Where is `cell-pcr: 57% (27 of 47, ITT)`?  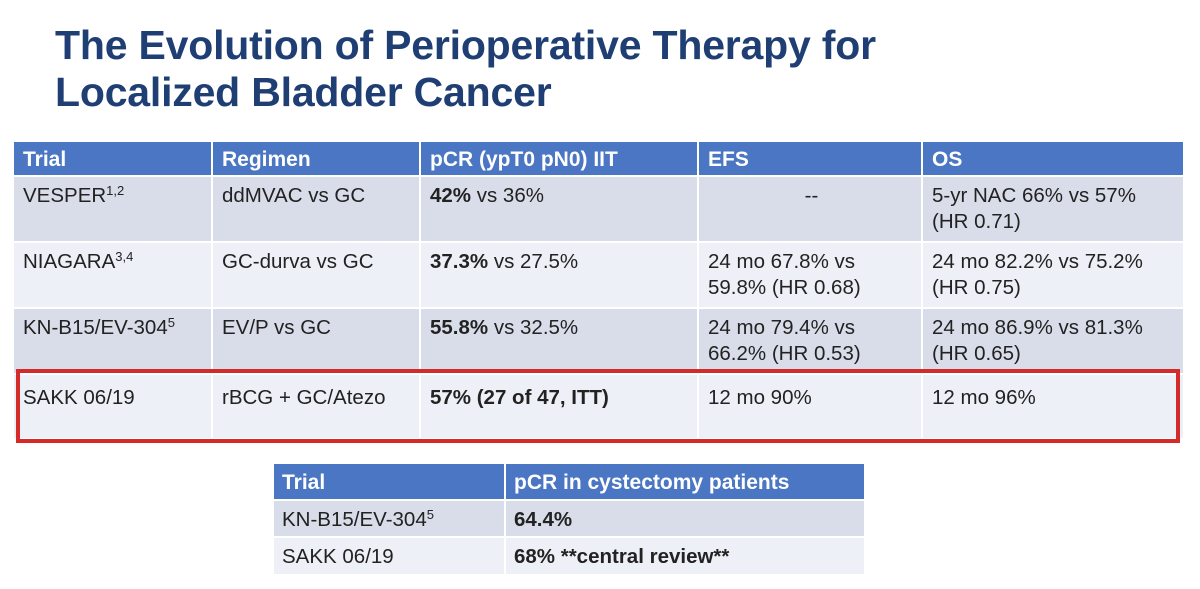 cell-pcr: 57% (27 of 47, ITT) is located at coordinates (559, 405).